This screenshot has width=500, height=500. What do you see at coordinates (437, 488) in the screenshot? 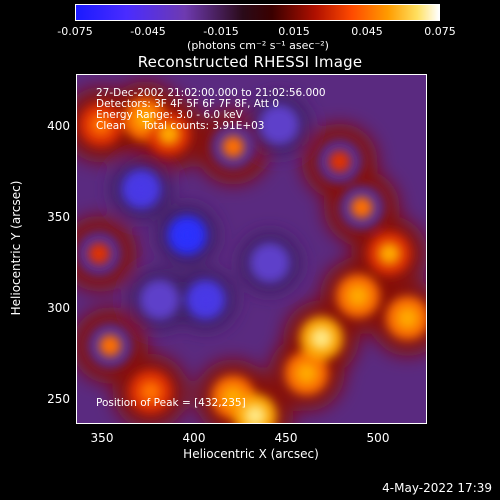
I see `timestamp: 4-May-2022 17:39` at bounding box center [437, 488].